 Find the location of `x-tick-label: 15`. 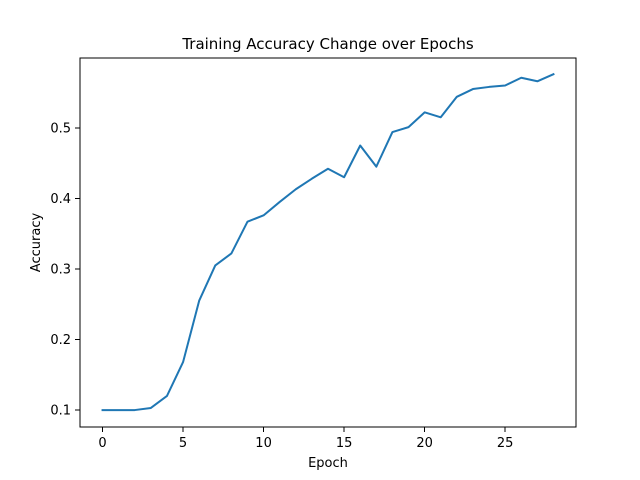

x-tick-label: 15 is located at coordinates (344, 443).